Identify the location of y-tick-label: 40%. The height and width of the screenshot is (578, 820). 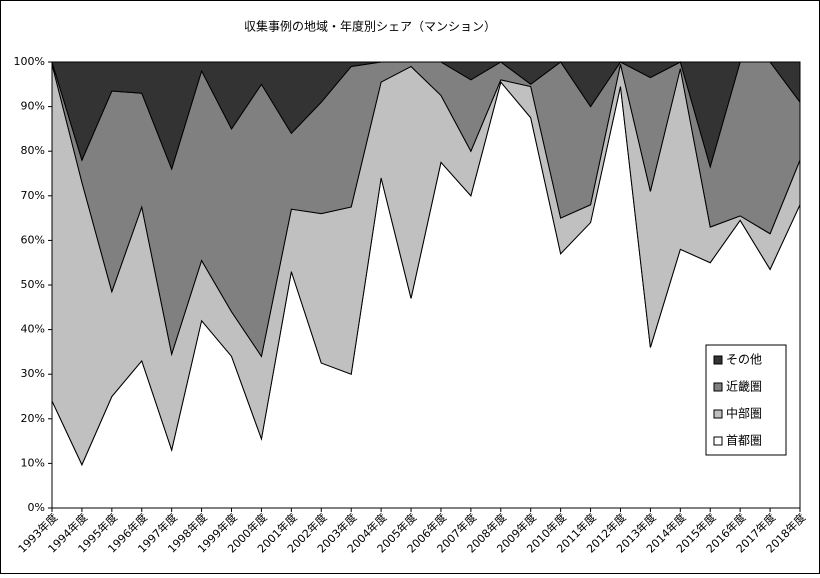
(33, 329).